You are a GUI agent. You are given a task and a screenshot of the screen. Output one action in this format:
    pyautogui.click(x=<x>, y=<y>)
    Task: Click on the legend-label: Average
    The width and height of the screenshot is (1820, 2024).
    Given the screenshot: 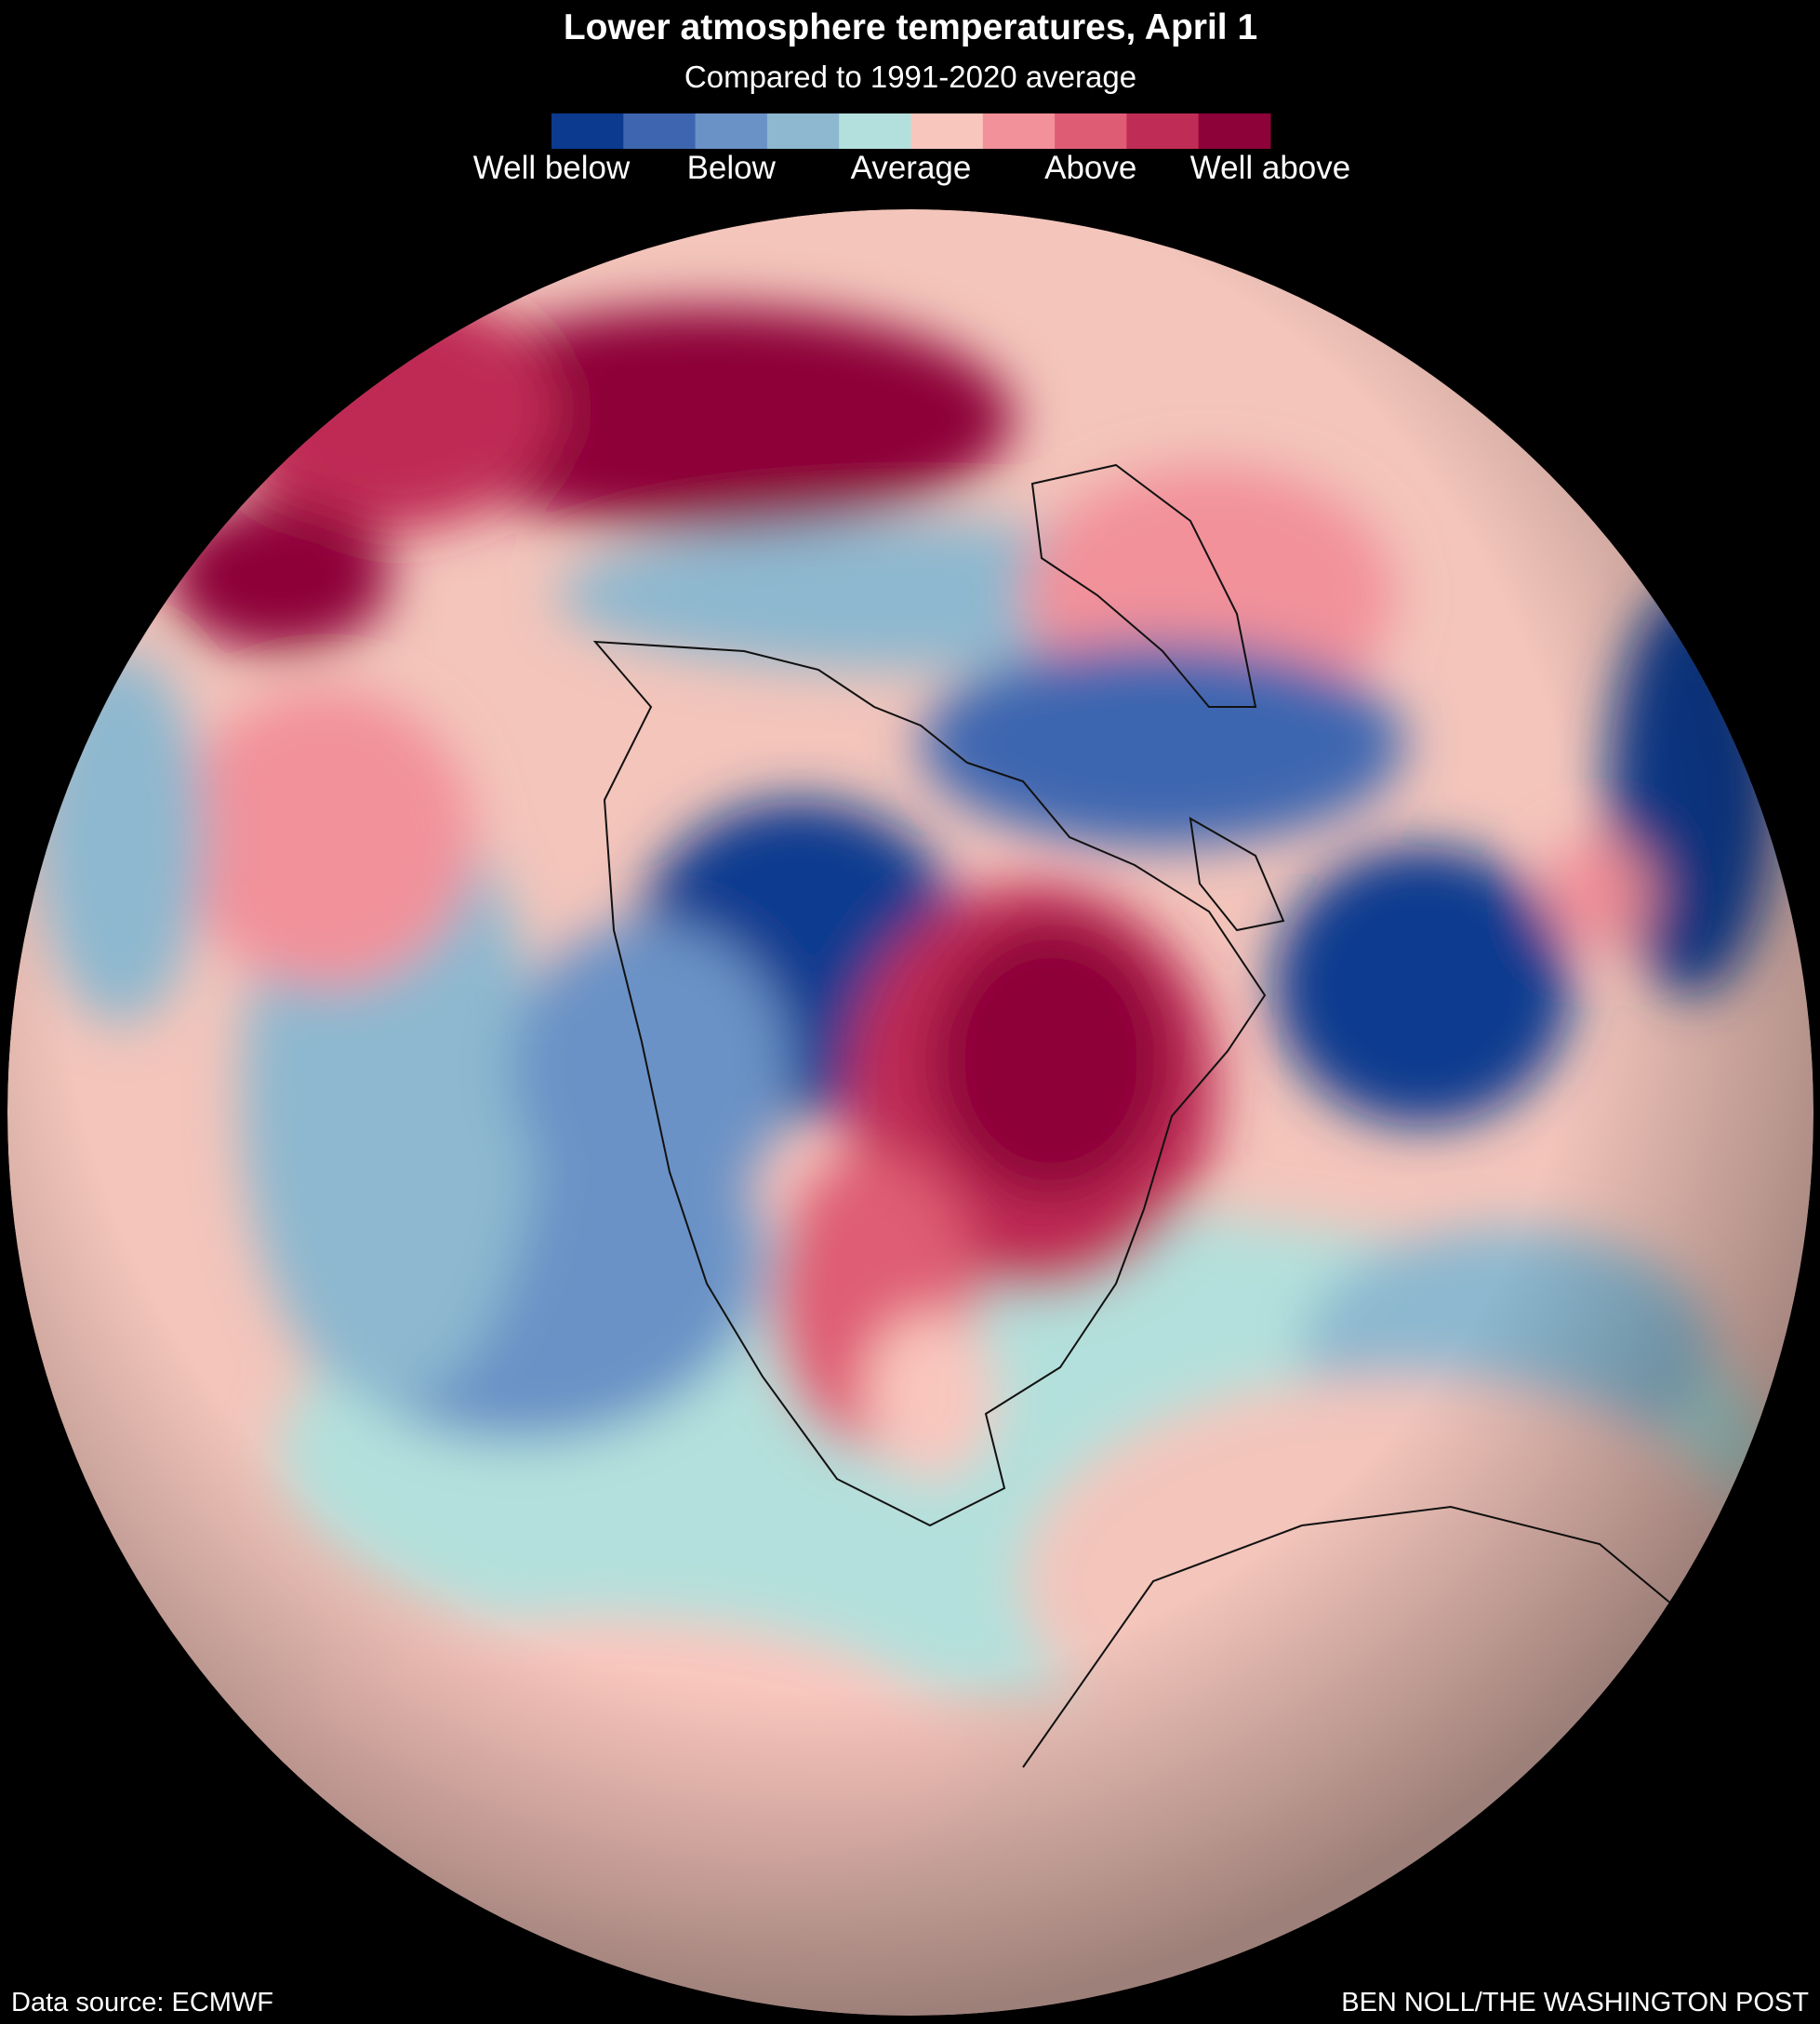 What is the action you would take?
    pyautogui.click(x=911, y=168)
    